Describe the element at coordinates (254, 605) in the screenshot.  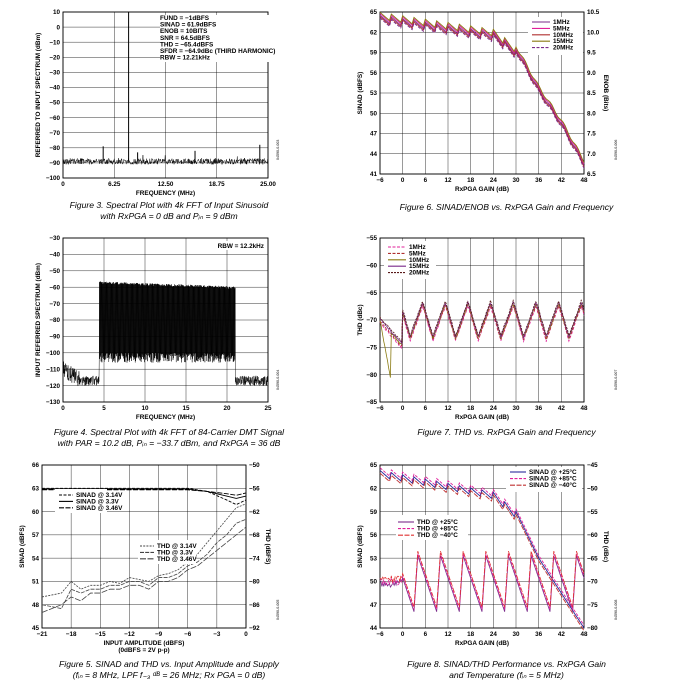
I see `y2-tick-label: −86` at that location.